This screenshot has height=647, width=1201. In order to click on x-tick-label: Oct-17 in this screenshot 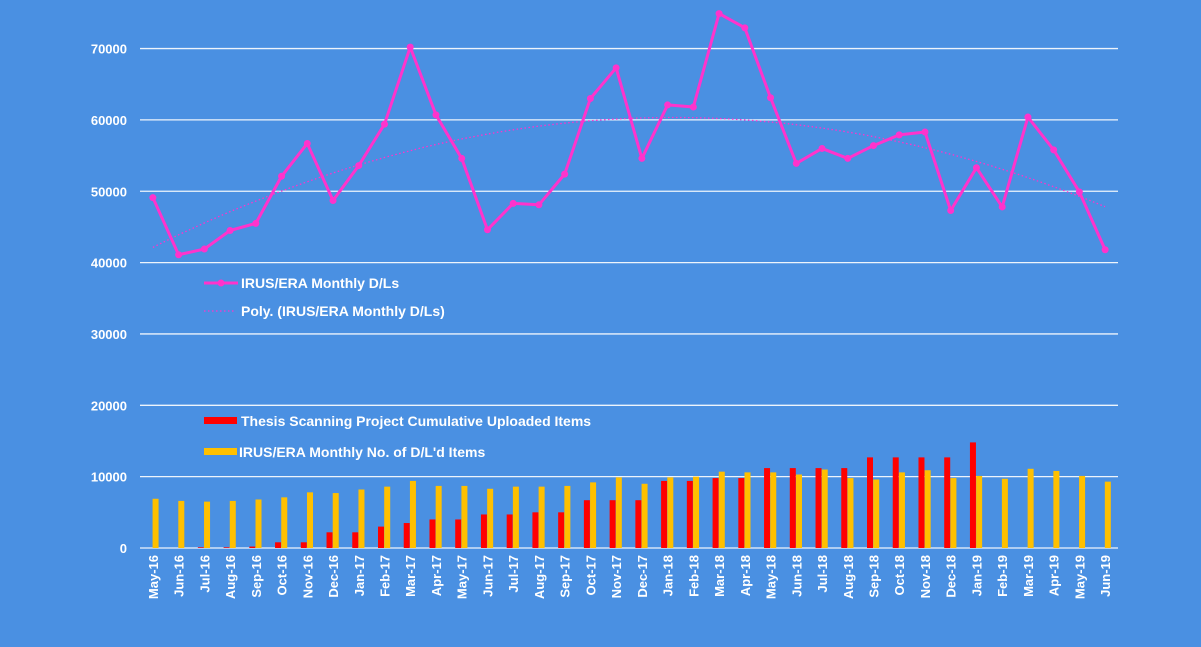, I will do `click(590, 575)`.